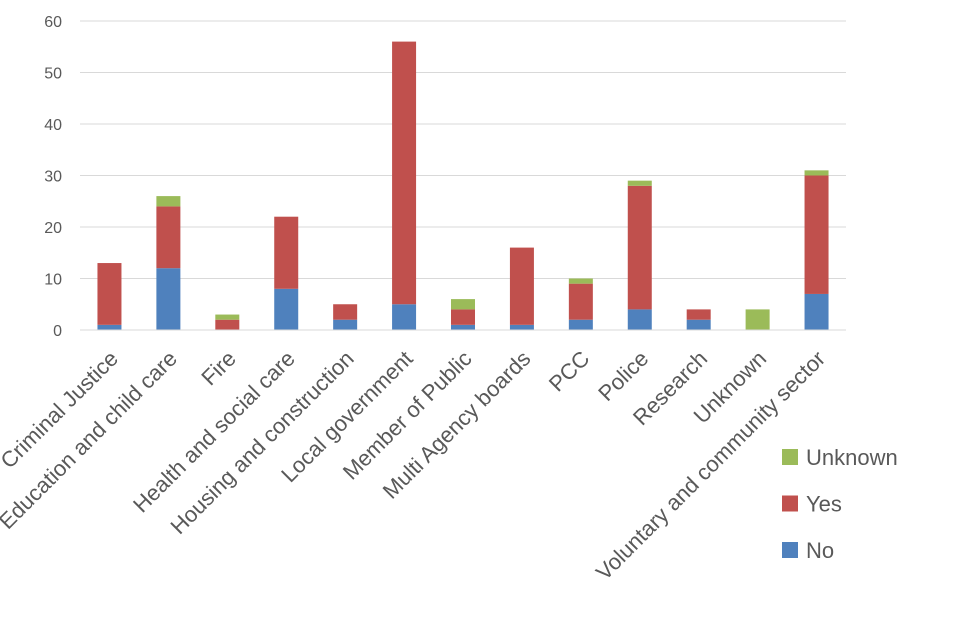  I want to click on legend-swatch-yes, so click(790, 503).